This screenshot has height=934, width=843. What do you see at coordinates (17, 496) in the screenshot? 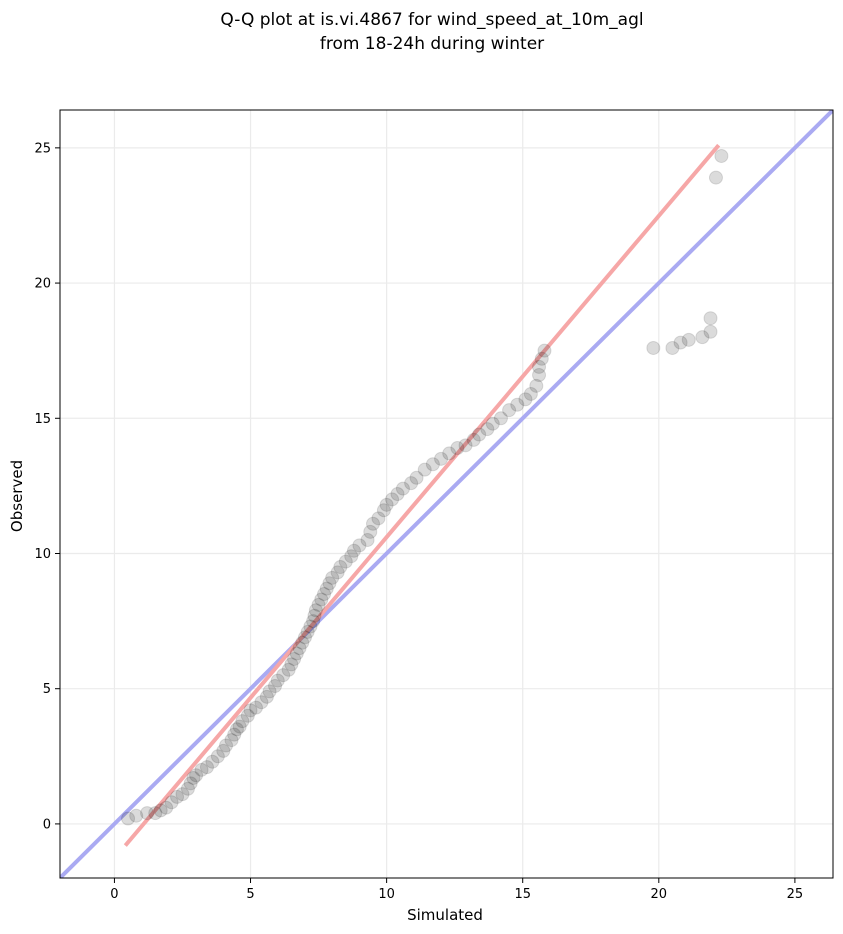
I see `y-axis-label: Observed` at bounding box center [17, 496].